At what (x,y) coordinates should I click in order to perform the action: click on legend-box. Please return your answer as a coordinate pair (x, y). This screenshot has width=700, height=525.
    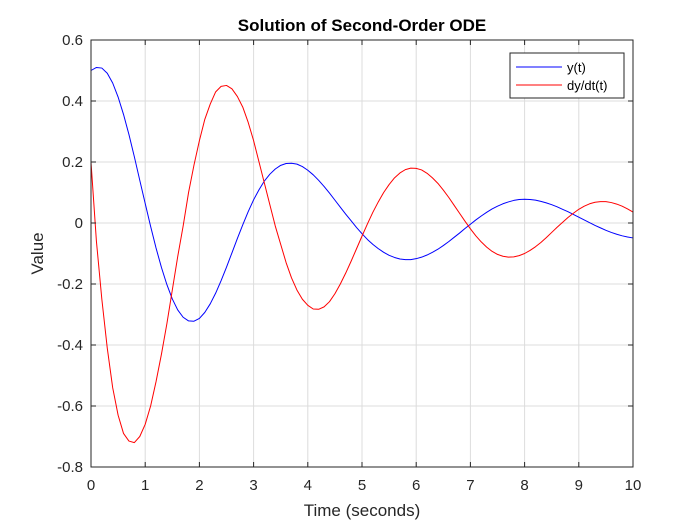
    Looking at the image, I should click on (567, 75).